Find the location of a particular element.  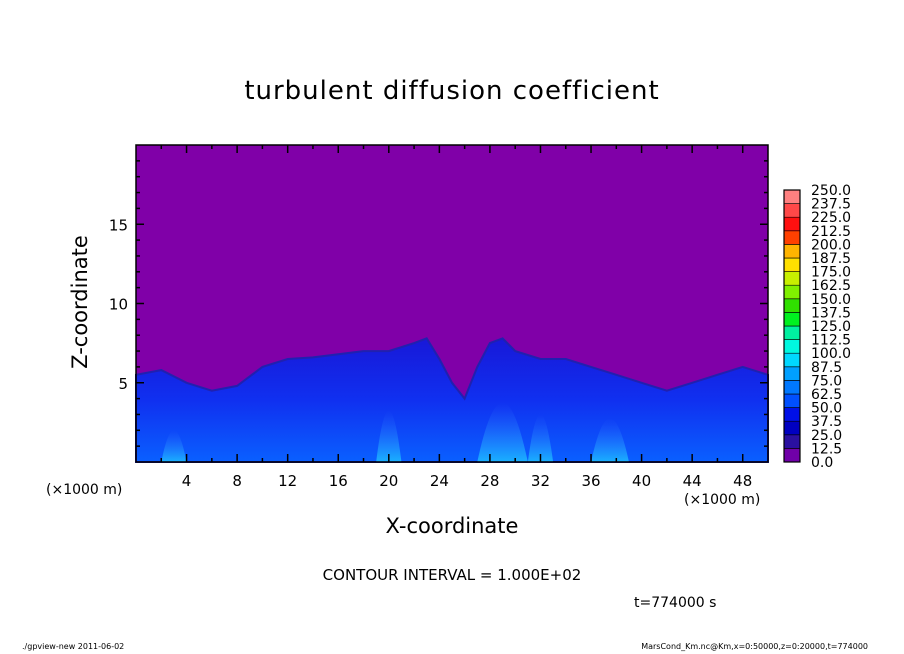

colorbar-label: 37.5 is located at coordinates (826, 422).